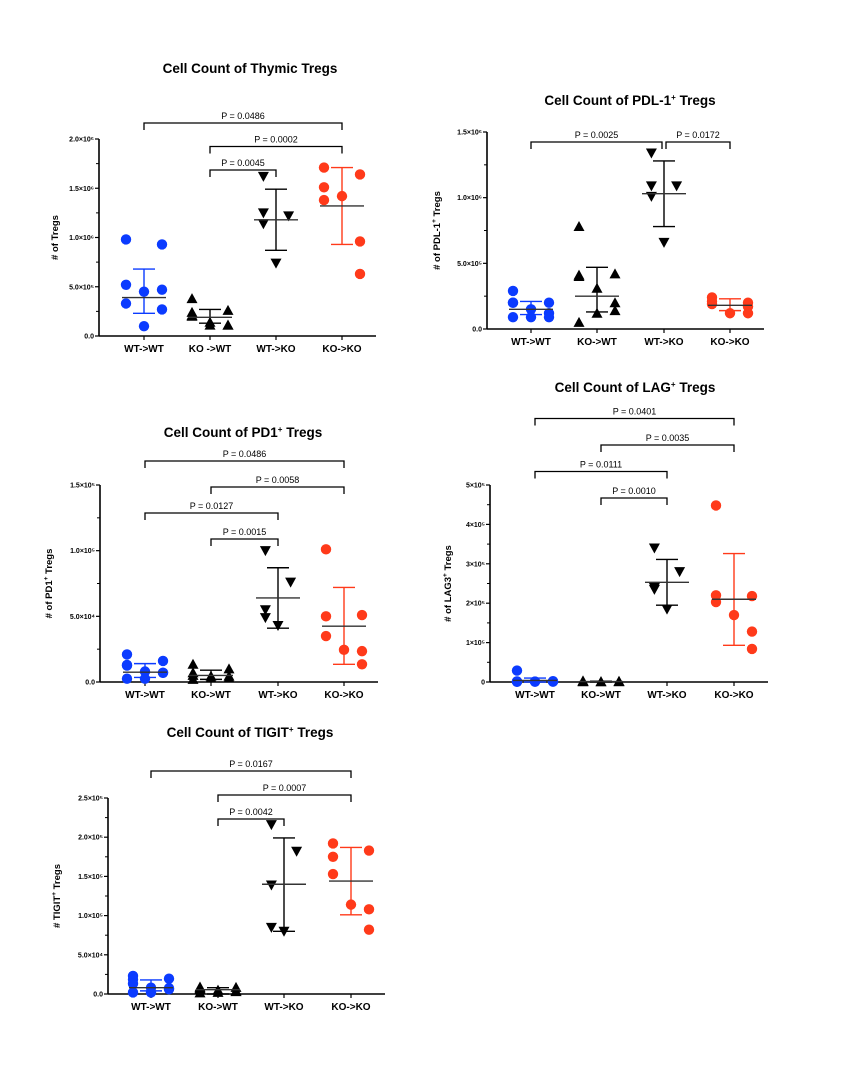 Image resolution: width=848 pixels, height=1080 pixels. Describe the element at coordinates (90, 838) in the screenshot. I see `y-tick-label: 2.0×10⁵` at that location.